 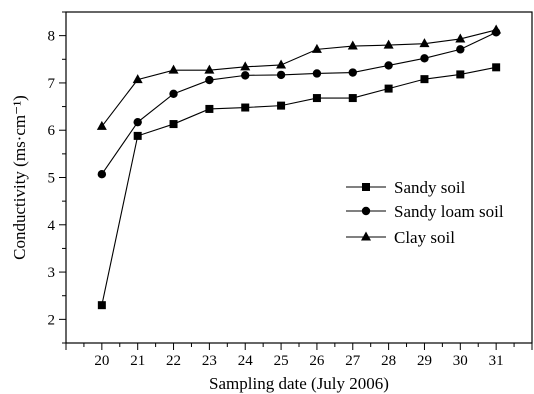 What do you see at coordinates (101, 361) in the screenshot?
I see `x-tick-label: 20` at bounding box center [101, 361].